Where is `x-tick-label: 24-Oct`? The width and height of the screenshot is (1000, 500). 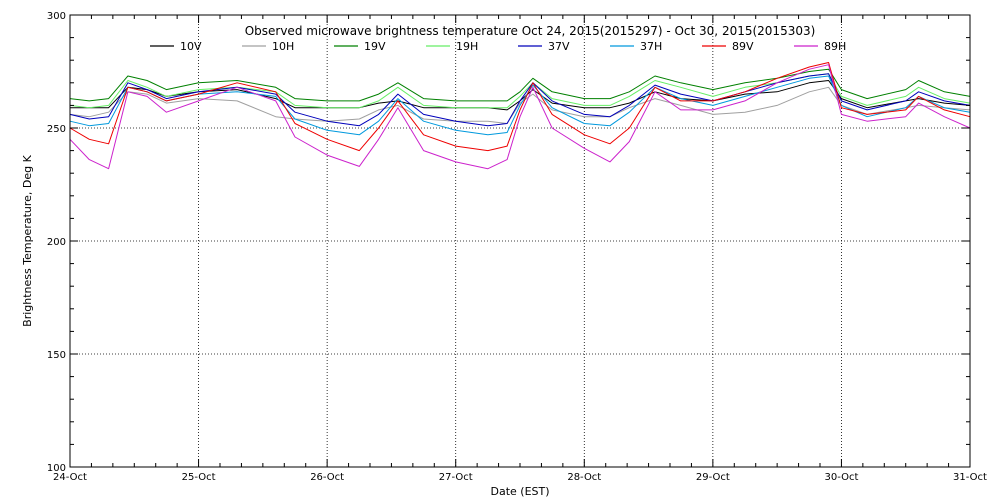
x-tick-label: 24-Oct is located at coordinates (70, 477).